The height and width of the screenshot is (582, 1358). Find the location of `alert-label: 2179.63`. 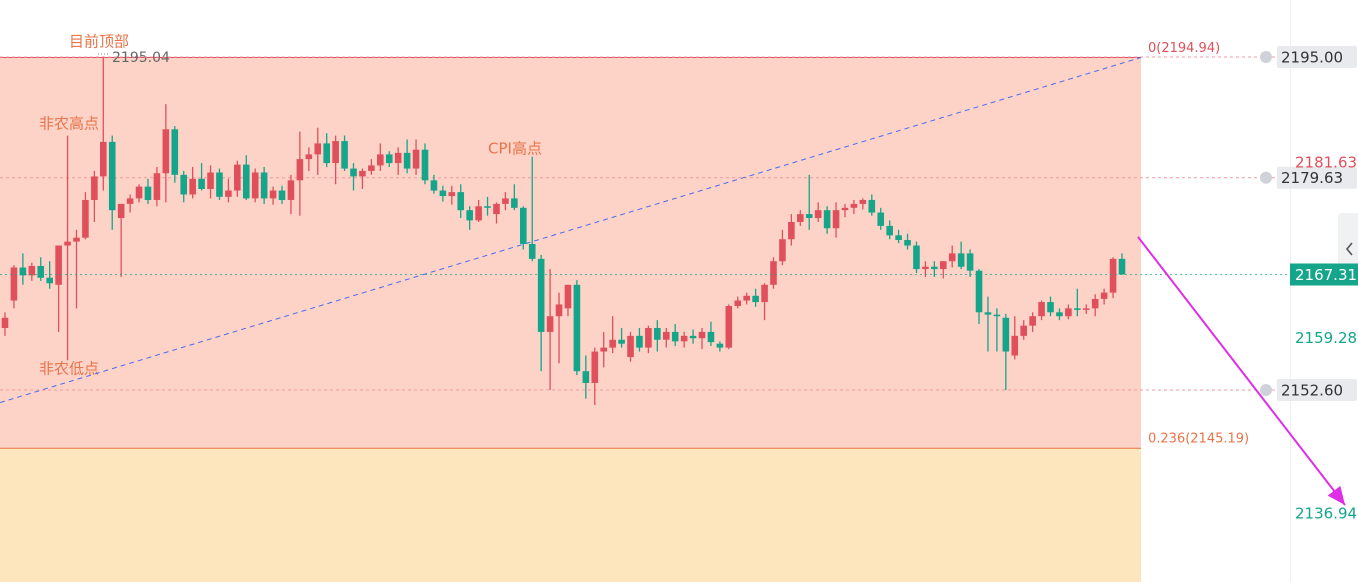

alert-label: 2179.63 is located at coordinates (1312, 178).